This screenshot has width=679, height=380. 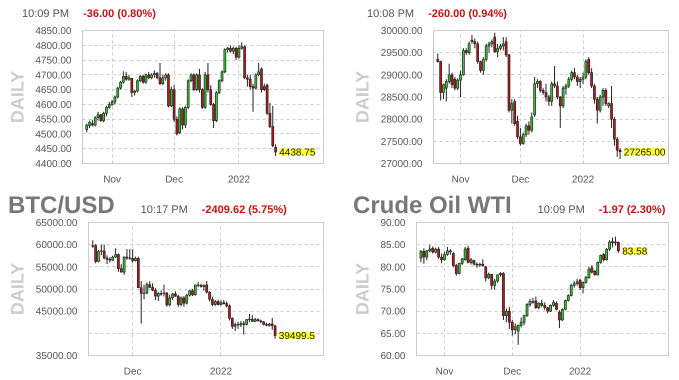 What do you see at coordinates (390, 14) in the screenshot?
I see `text: 10:08 PM` at bounding box center [390, 14].